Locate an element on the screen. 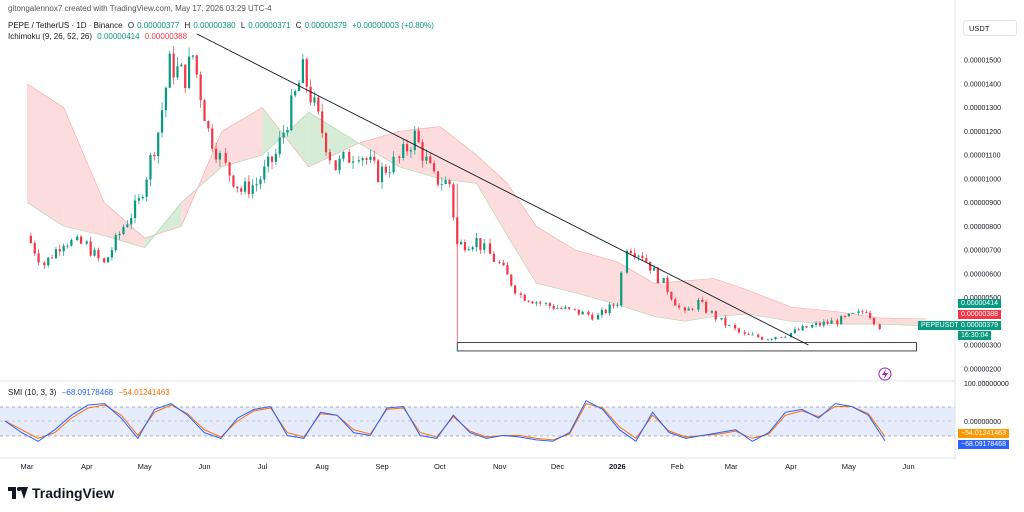 The image size is (1024, 512). price-tick-8: 0.00000700 is located at coordinates (982, 251).